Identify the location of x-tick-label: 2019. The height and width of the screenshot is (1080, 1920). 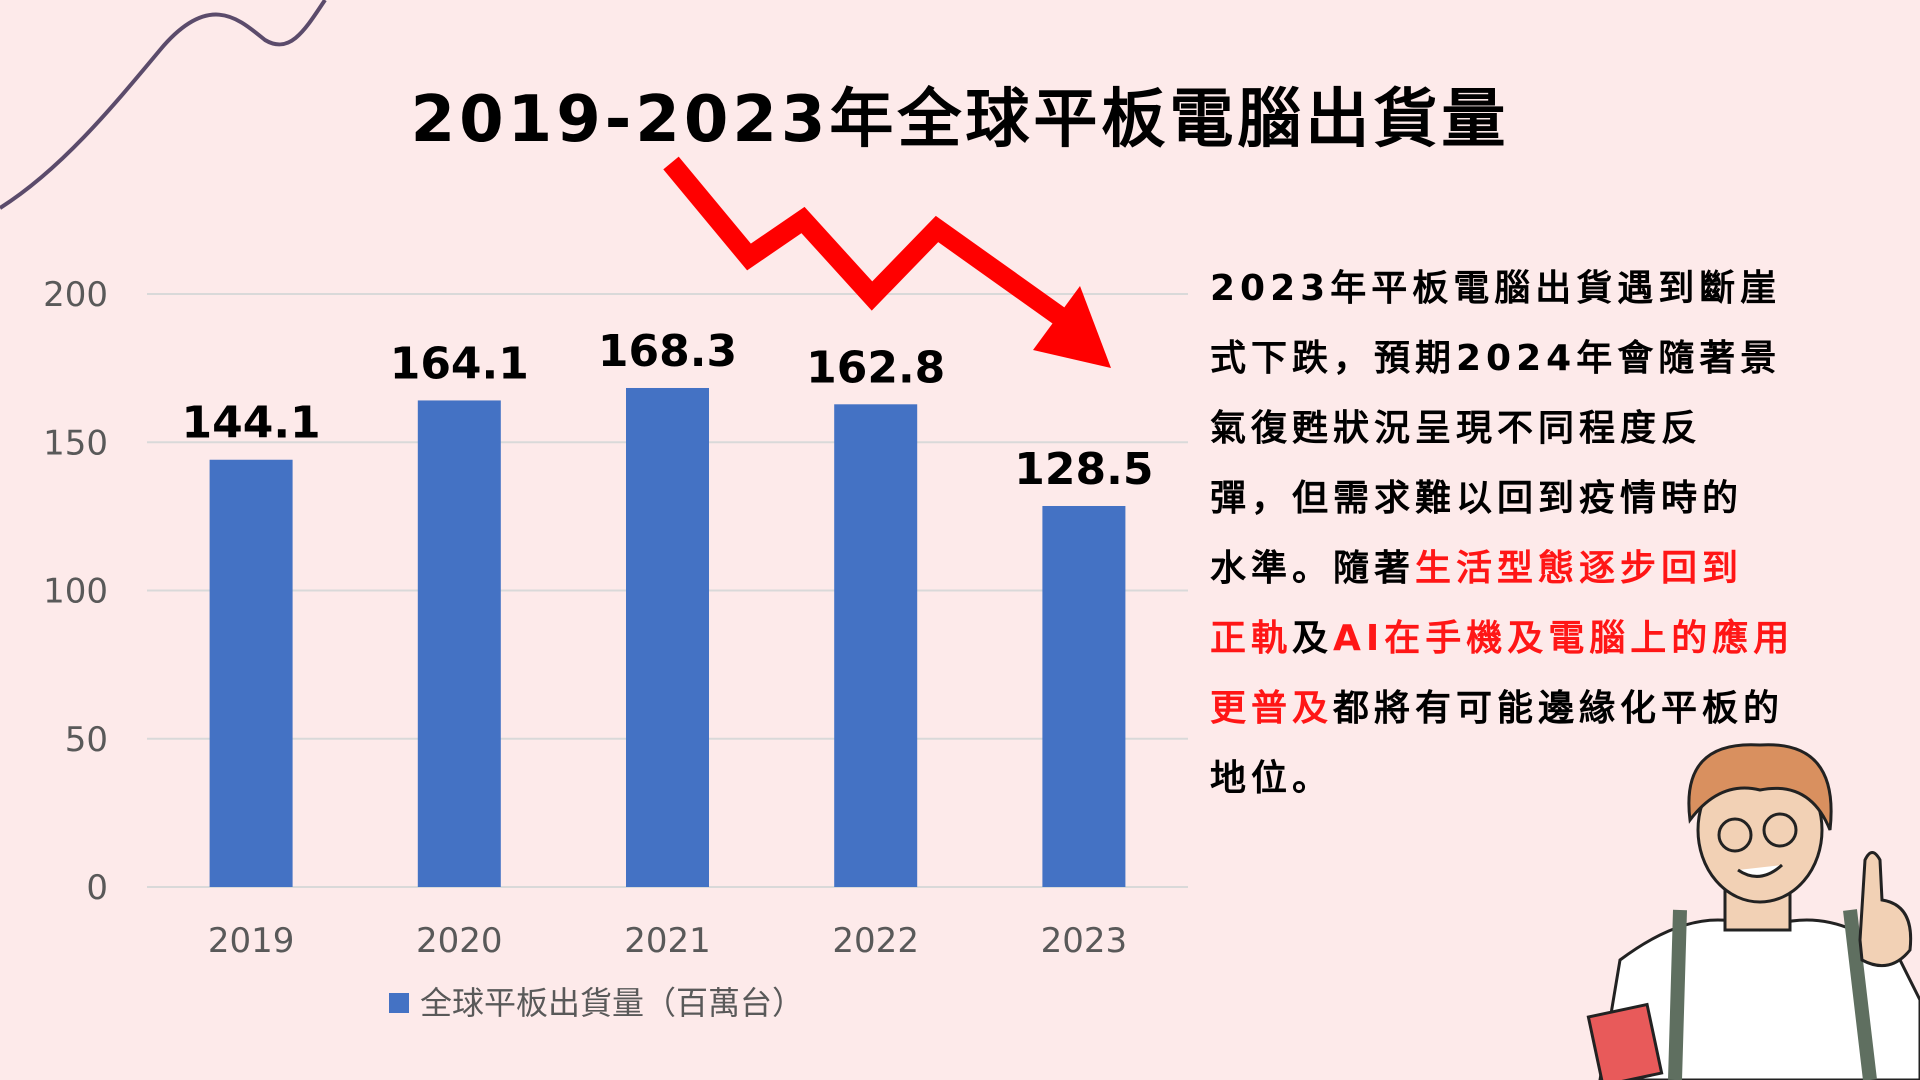
(251, 941).